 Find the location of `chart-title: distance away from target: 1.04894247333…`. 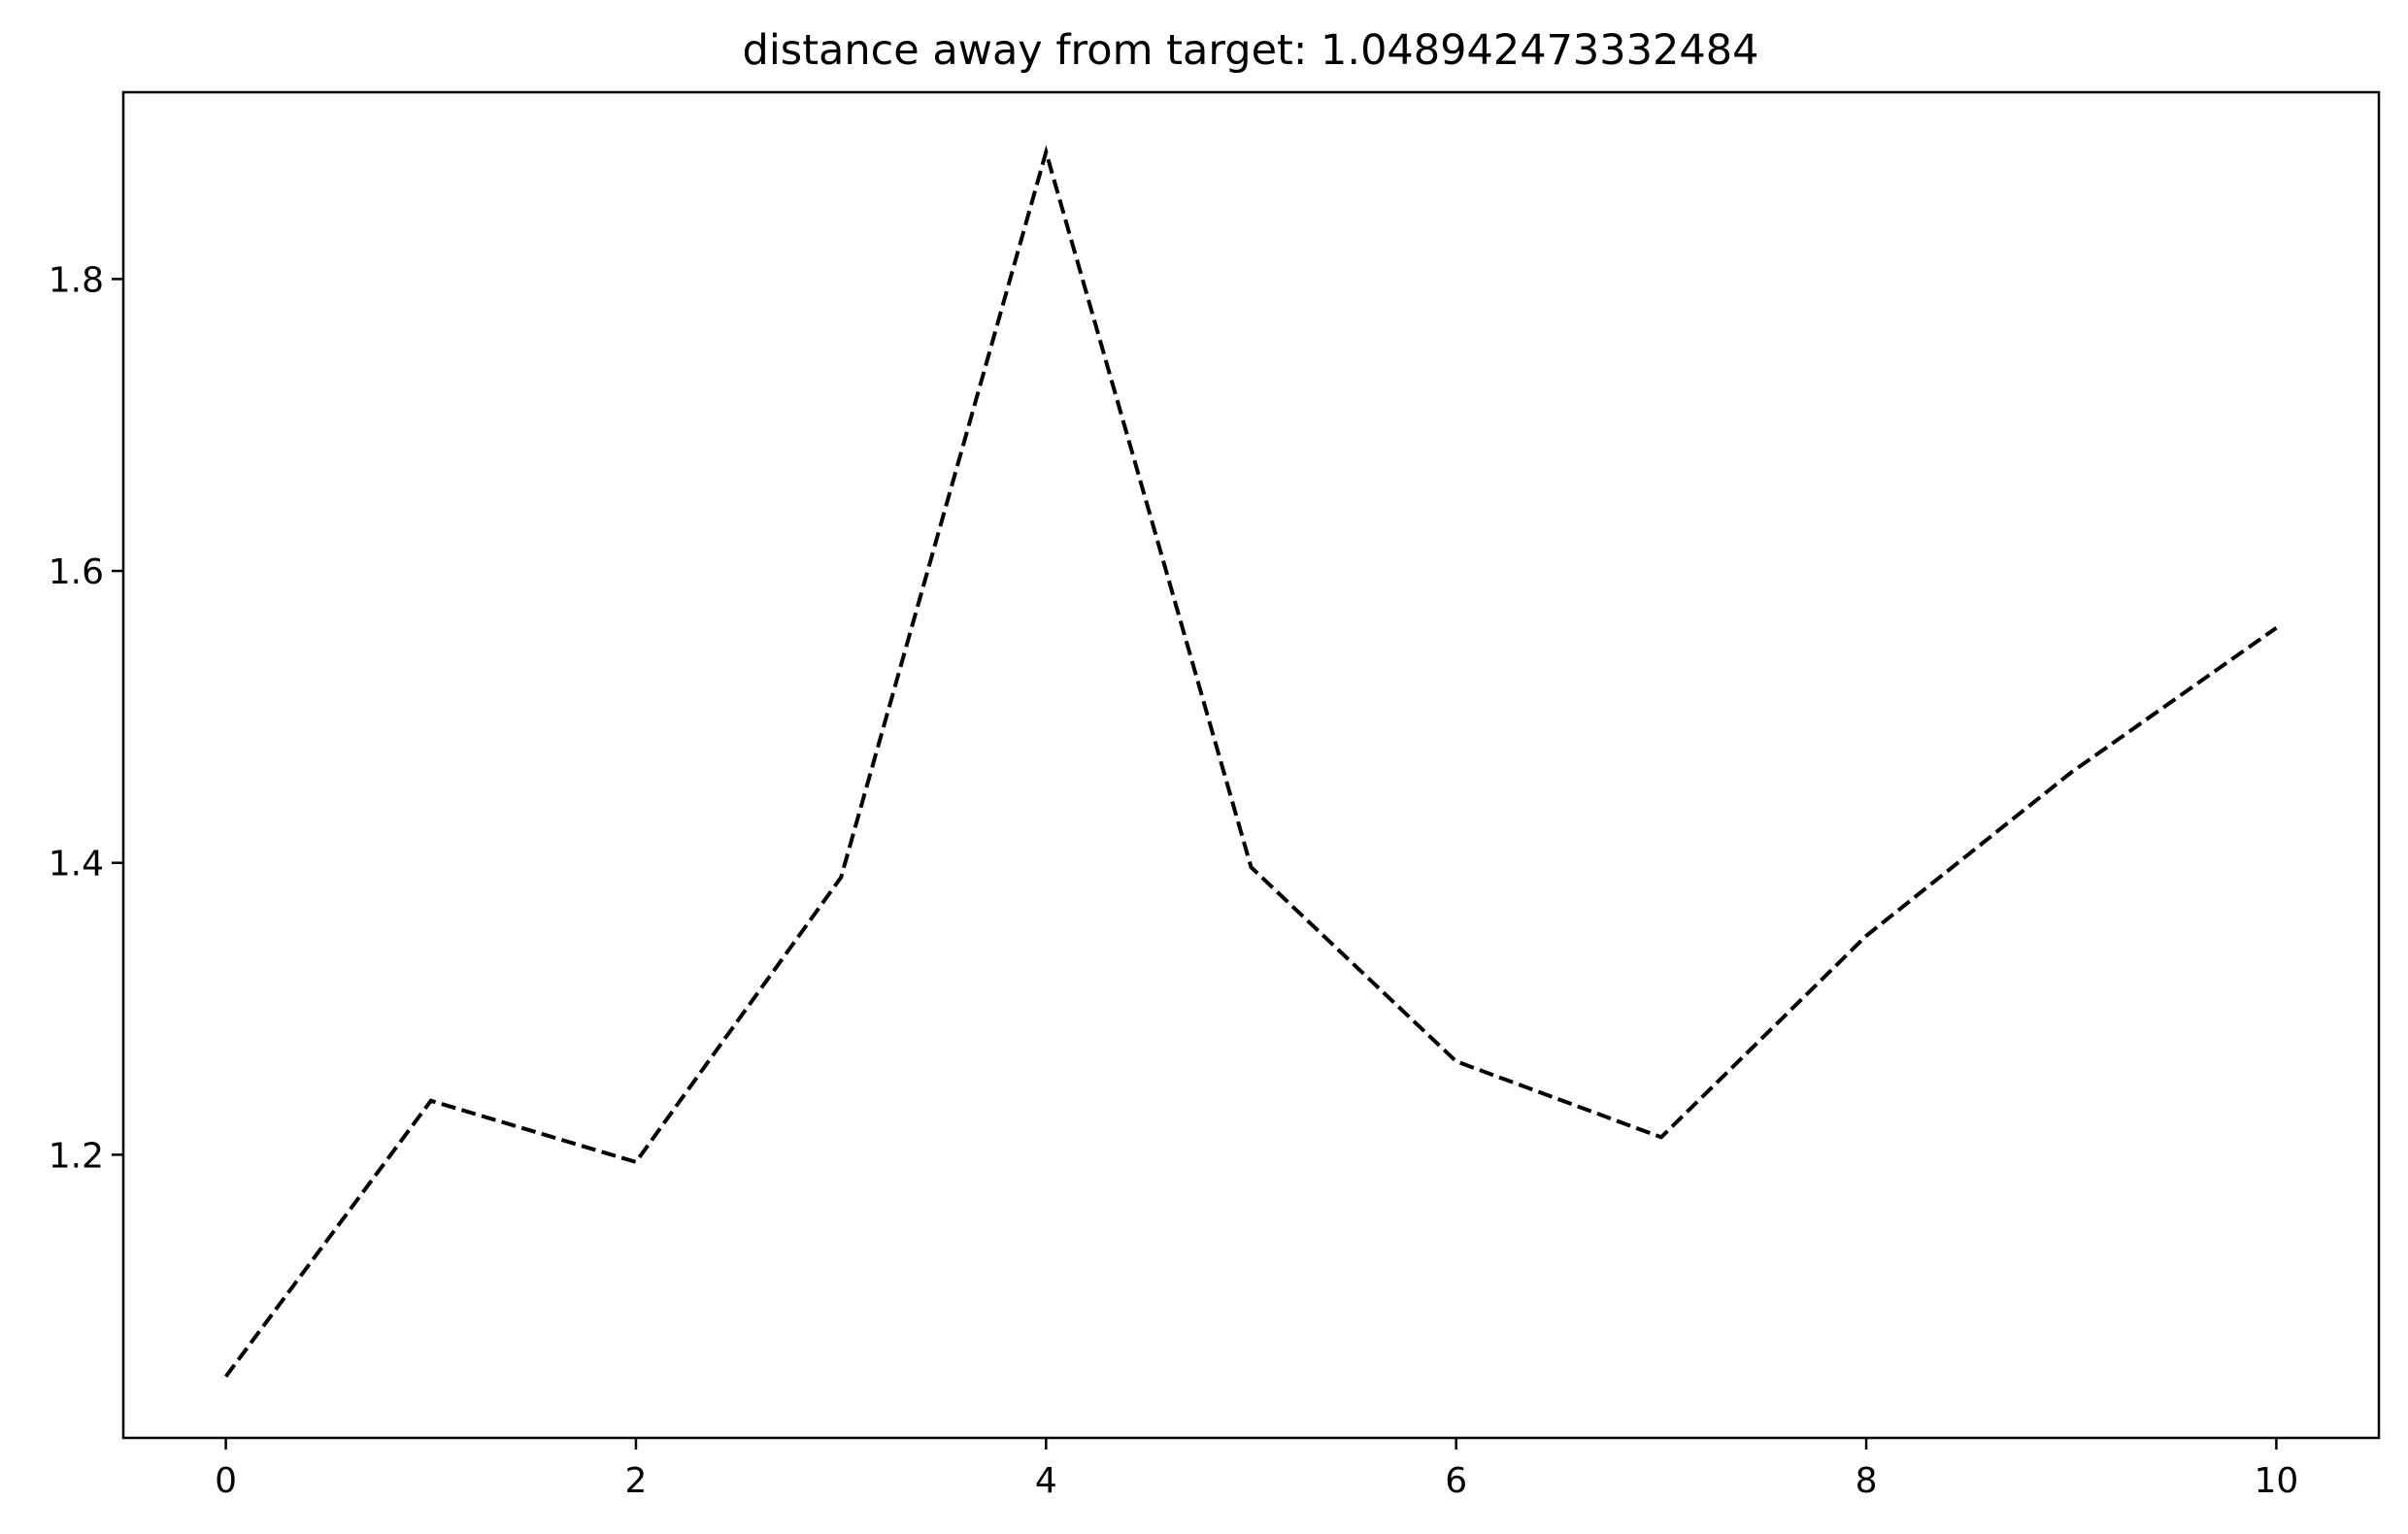

chart-title: distance away from target: 1.04894247333… is located at coordinates (1251, 50).